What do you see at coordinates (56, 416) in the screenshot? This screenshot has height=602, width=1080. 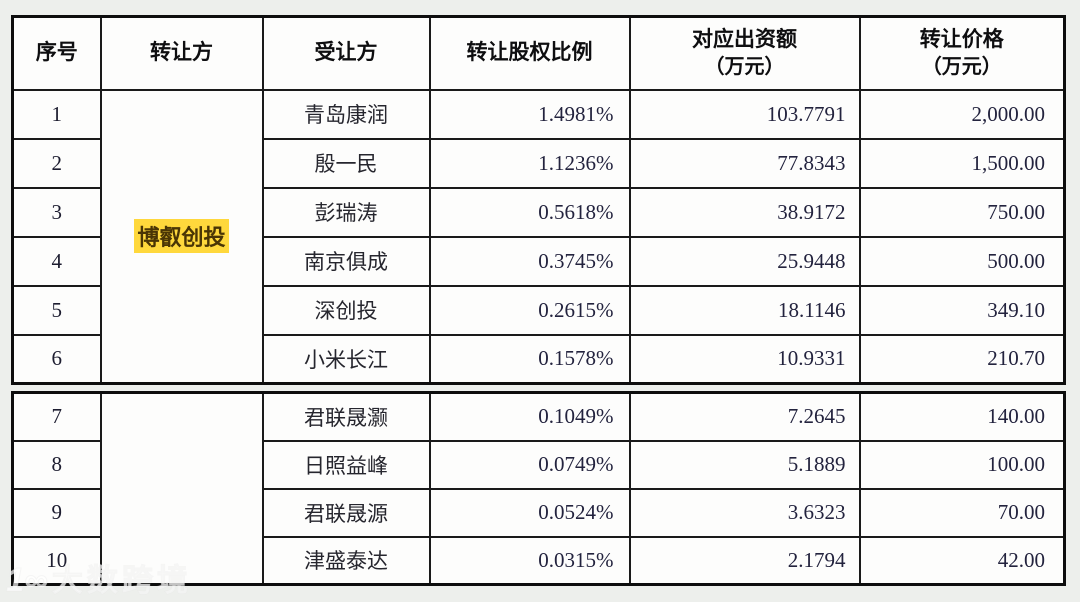 I see `cell-index: 7` at bounding box center [56, 416].